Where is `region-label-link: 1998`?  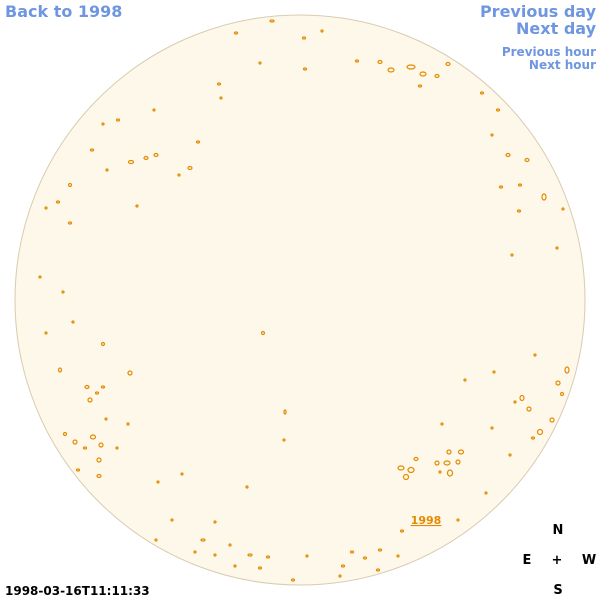 region-label-link: 1998 is located at coordinates (426, 520).